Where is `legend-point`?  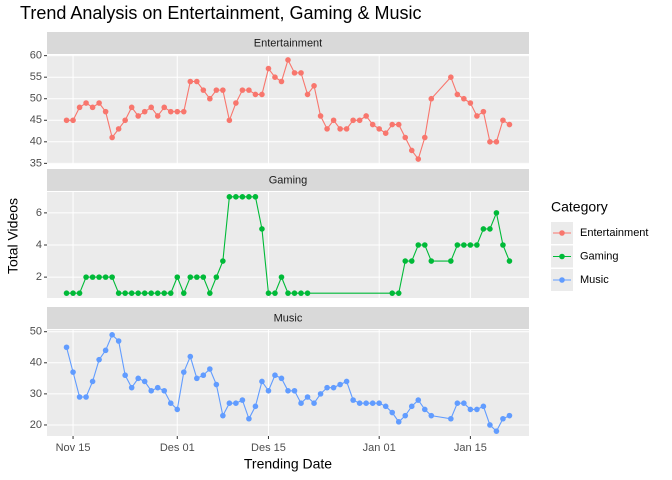
legend-point is located at coordinates (562, 256).